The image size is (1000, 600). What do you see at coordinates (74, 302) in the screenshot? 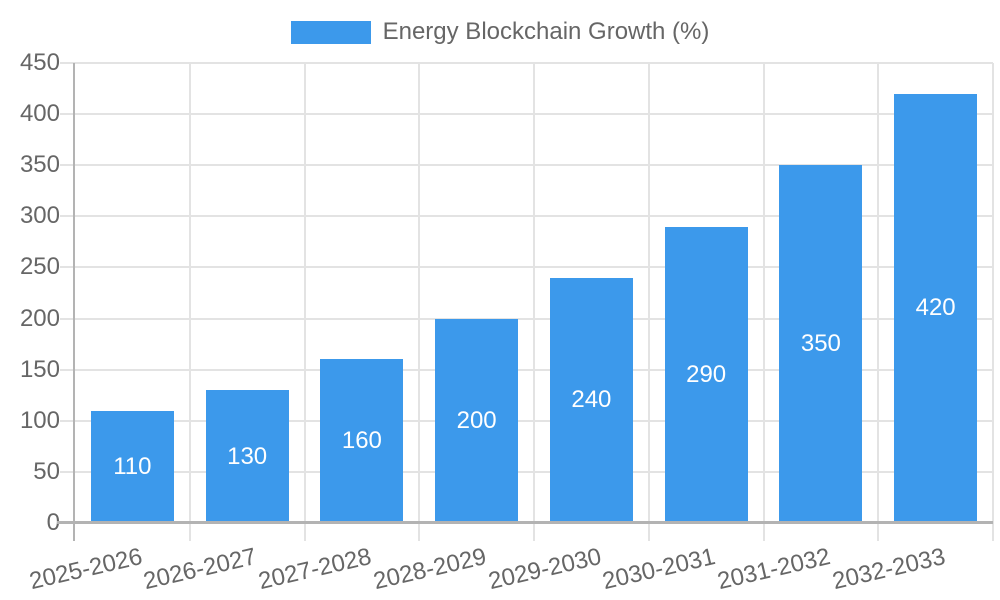
I see `y-axis-line` at bounding box center [74, 302].